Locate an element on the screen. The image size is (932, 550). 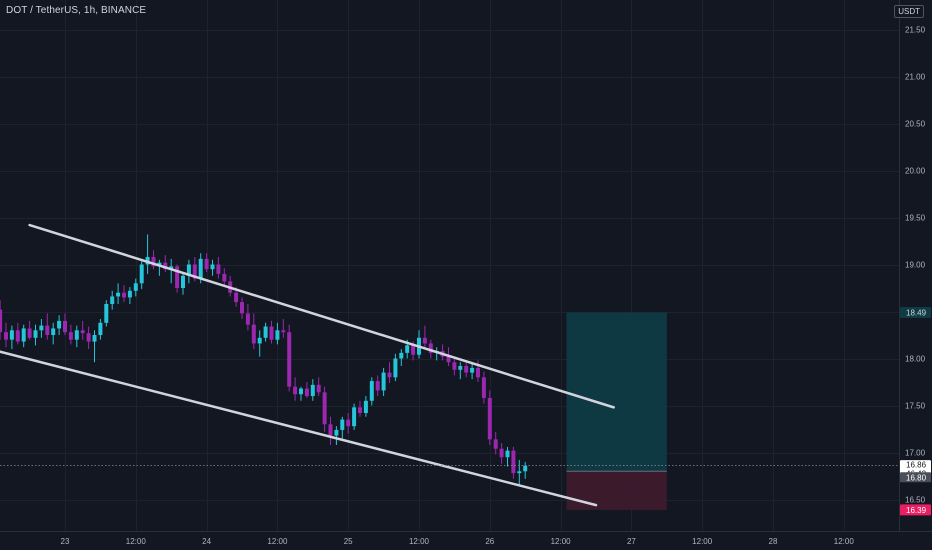
currency-unit-badge: USDT is located at coordinates (909, 11).